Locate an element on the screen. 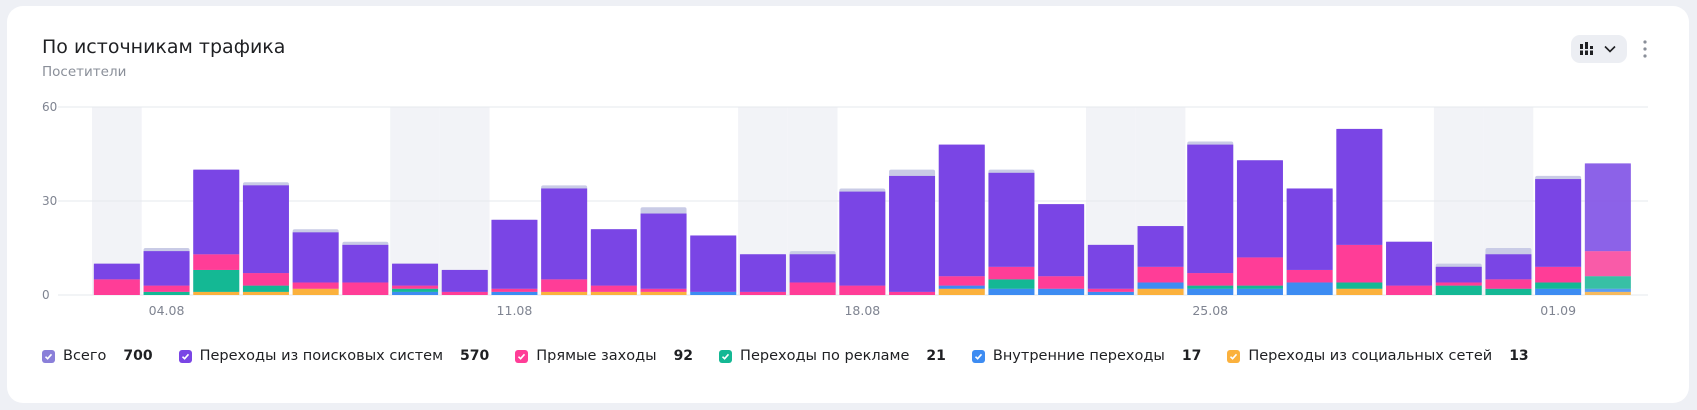  chevron-down-icon is located at coordinates (1610, 49).